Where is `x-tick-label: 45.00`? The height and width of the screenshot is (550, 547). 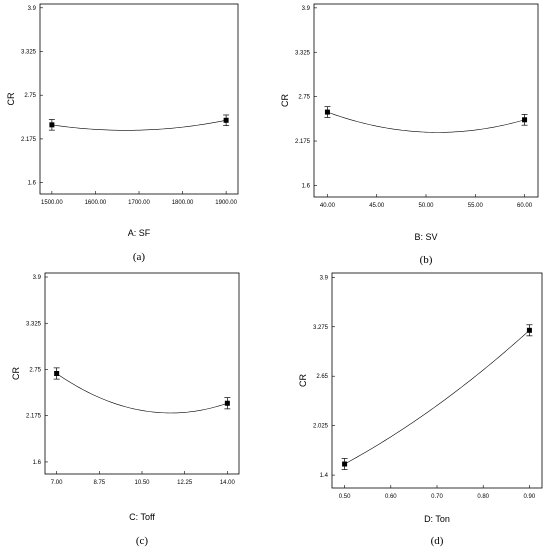 x-tick-label: 45.00 is located at coordinates (377, 206).